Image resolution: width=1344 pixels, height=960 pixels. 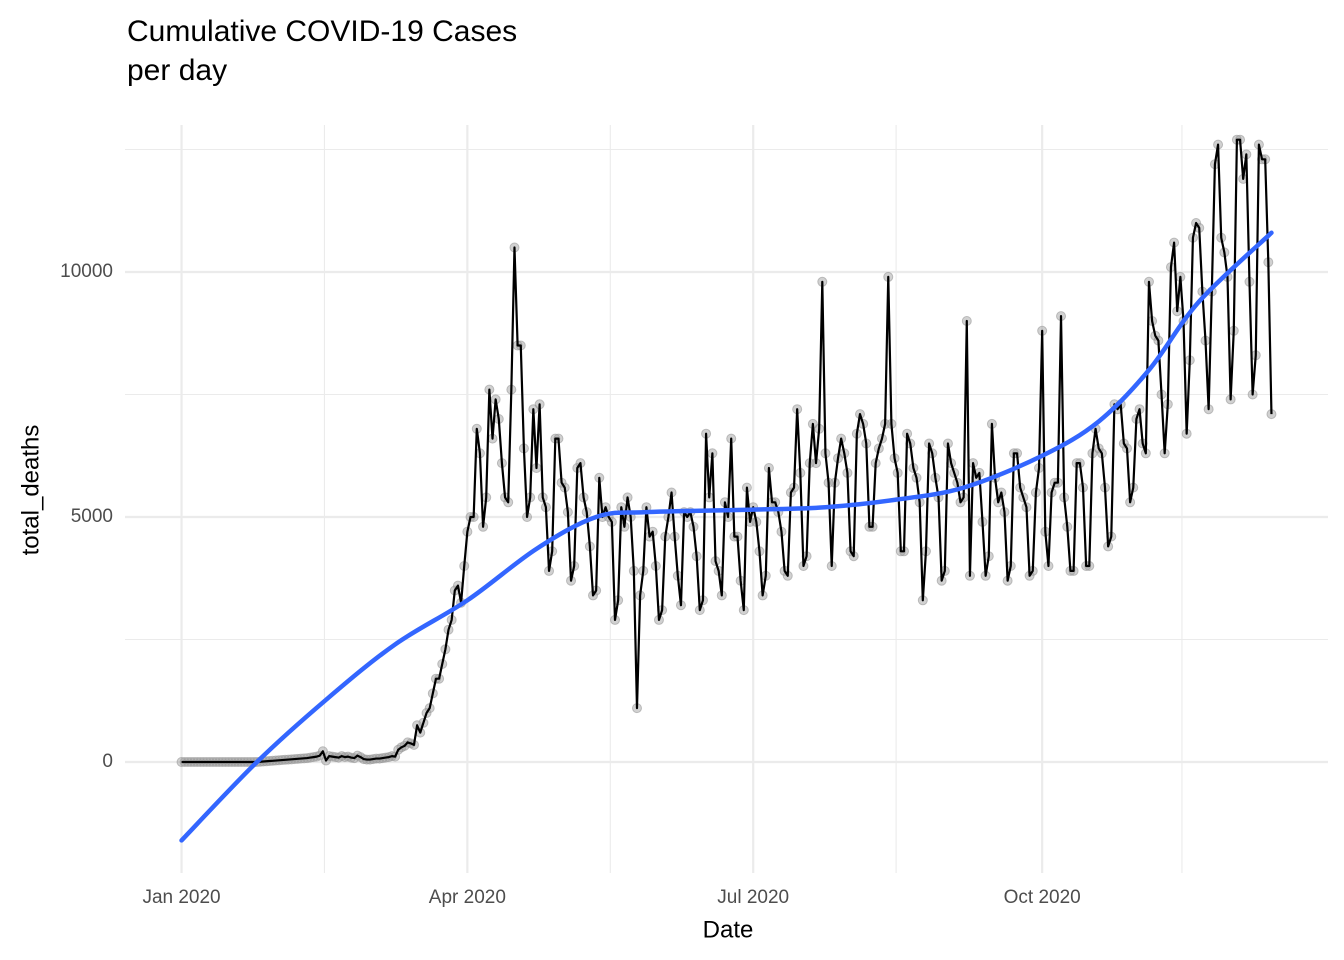 I want to click on x-axis-title: Date, so click(x=728, y=929).